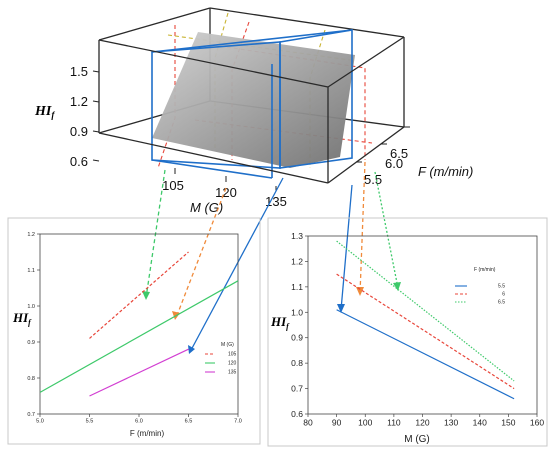 The width and height of the screenshot is (550, 449). What do you see at coordinates (386, 230) in the screenshot?
I see `arrow-green-right` at bounding box center [386, 230].